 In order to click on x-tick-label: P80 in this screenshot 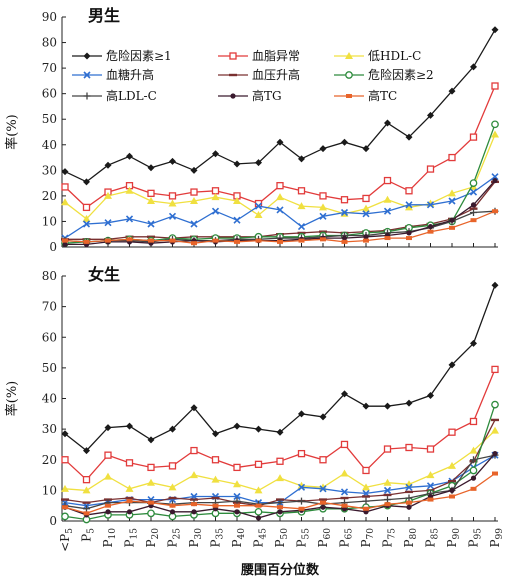, I will do `click(410, 538)`.